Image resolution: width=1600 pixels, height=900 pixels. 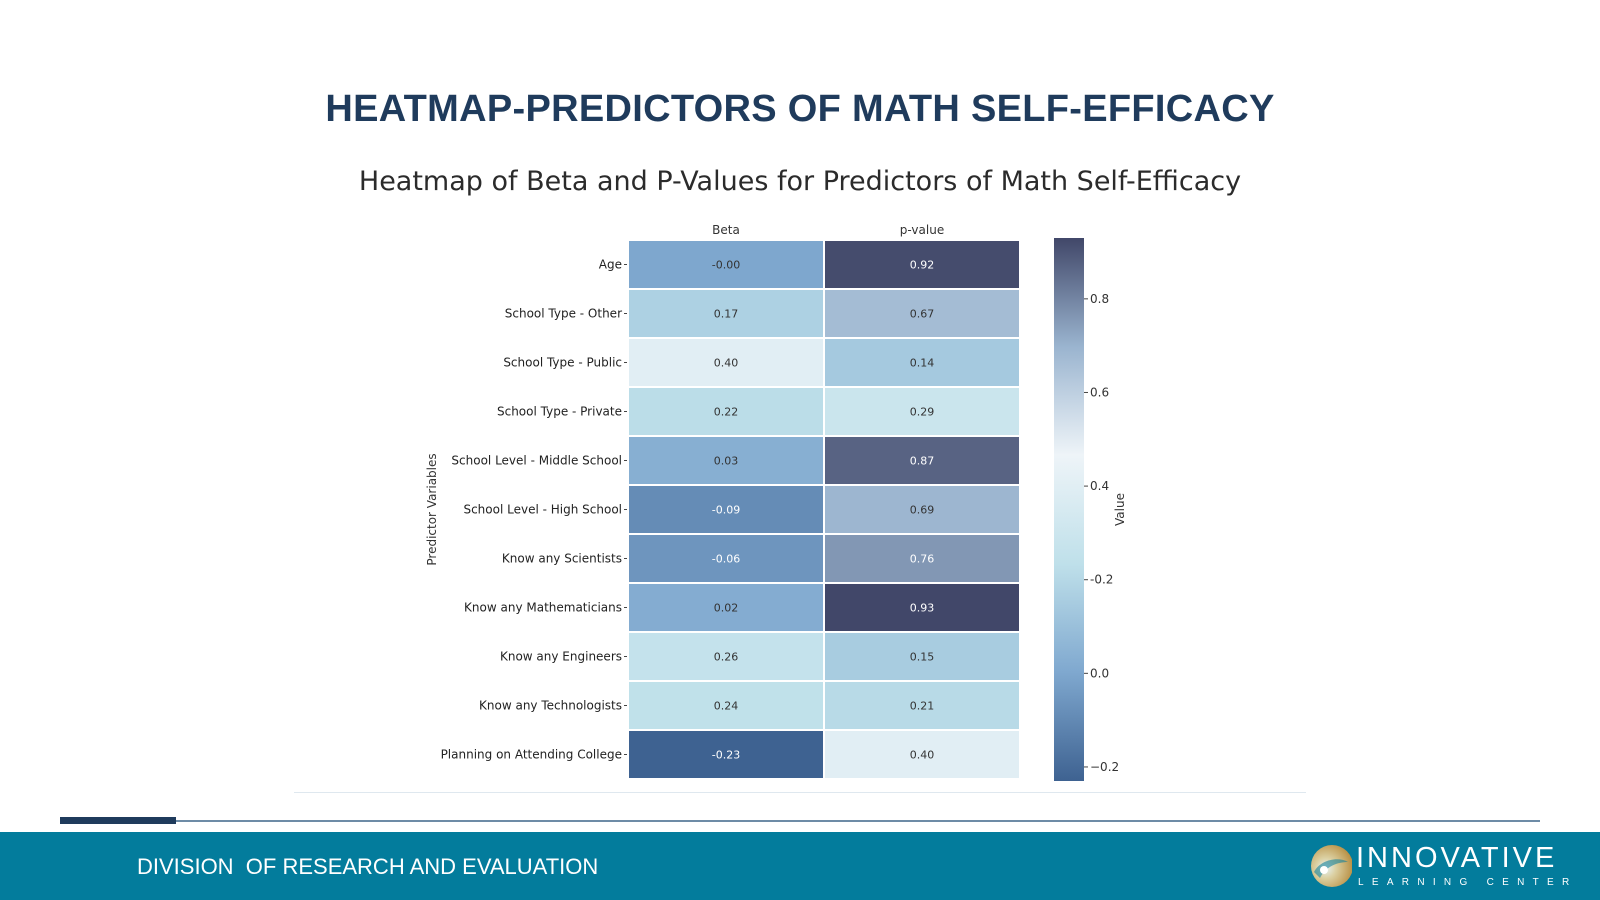 I want to click on cell-value-label: -0.06, so click(x=726, y=559).